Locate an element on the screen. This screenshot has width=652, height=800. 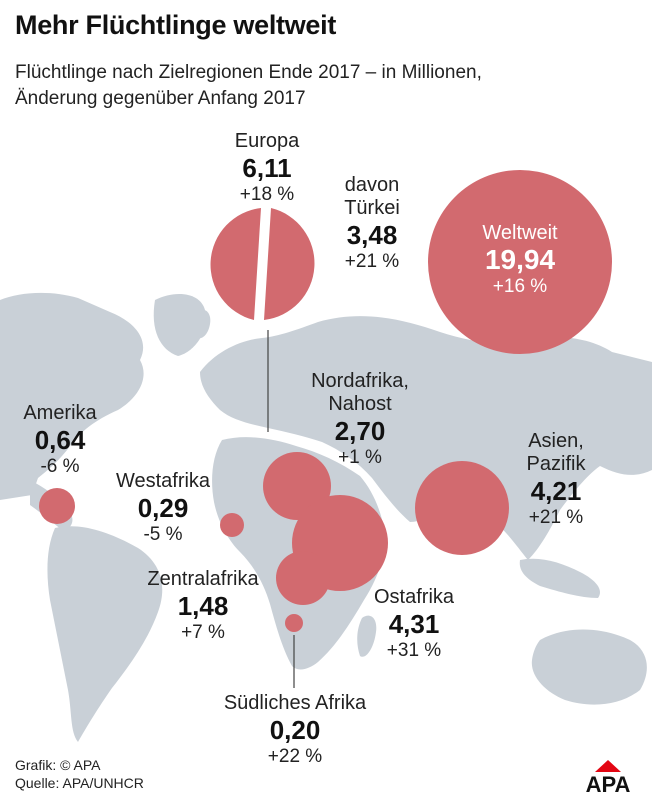
ostafrika-value: 4,31 is located at coordinates (414, 624).